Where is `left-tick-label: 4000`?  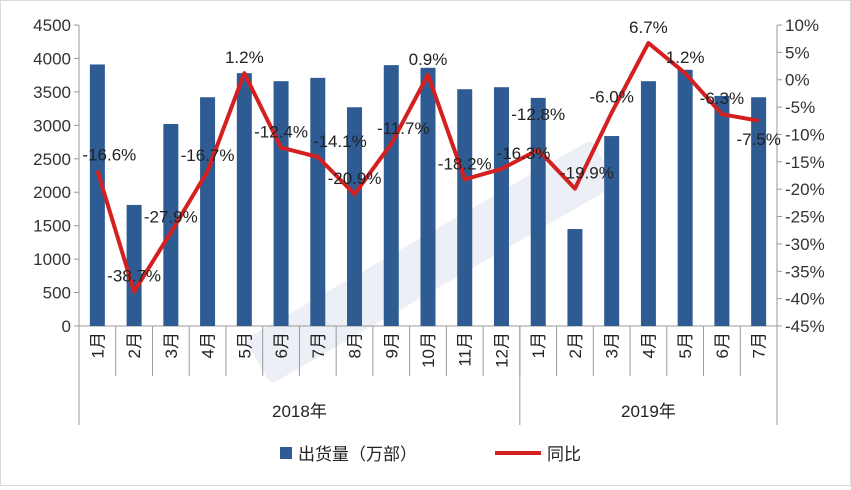 left-tick-label: 4000 is located at coordinates (52, 58).